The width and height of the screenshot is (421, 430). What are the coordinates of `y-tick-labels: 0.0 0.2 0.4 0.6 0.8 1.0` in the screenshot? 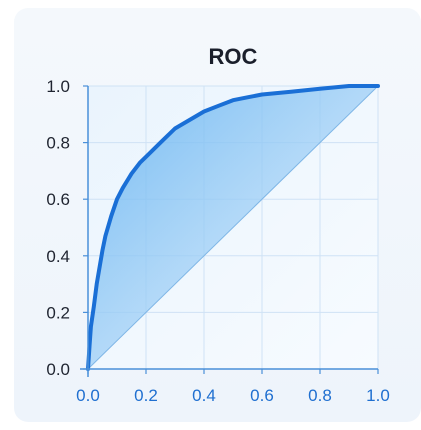 It's located at (58, 228).